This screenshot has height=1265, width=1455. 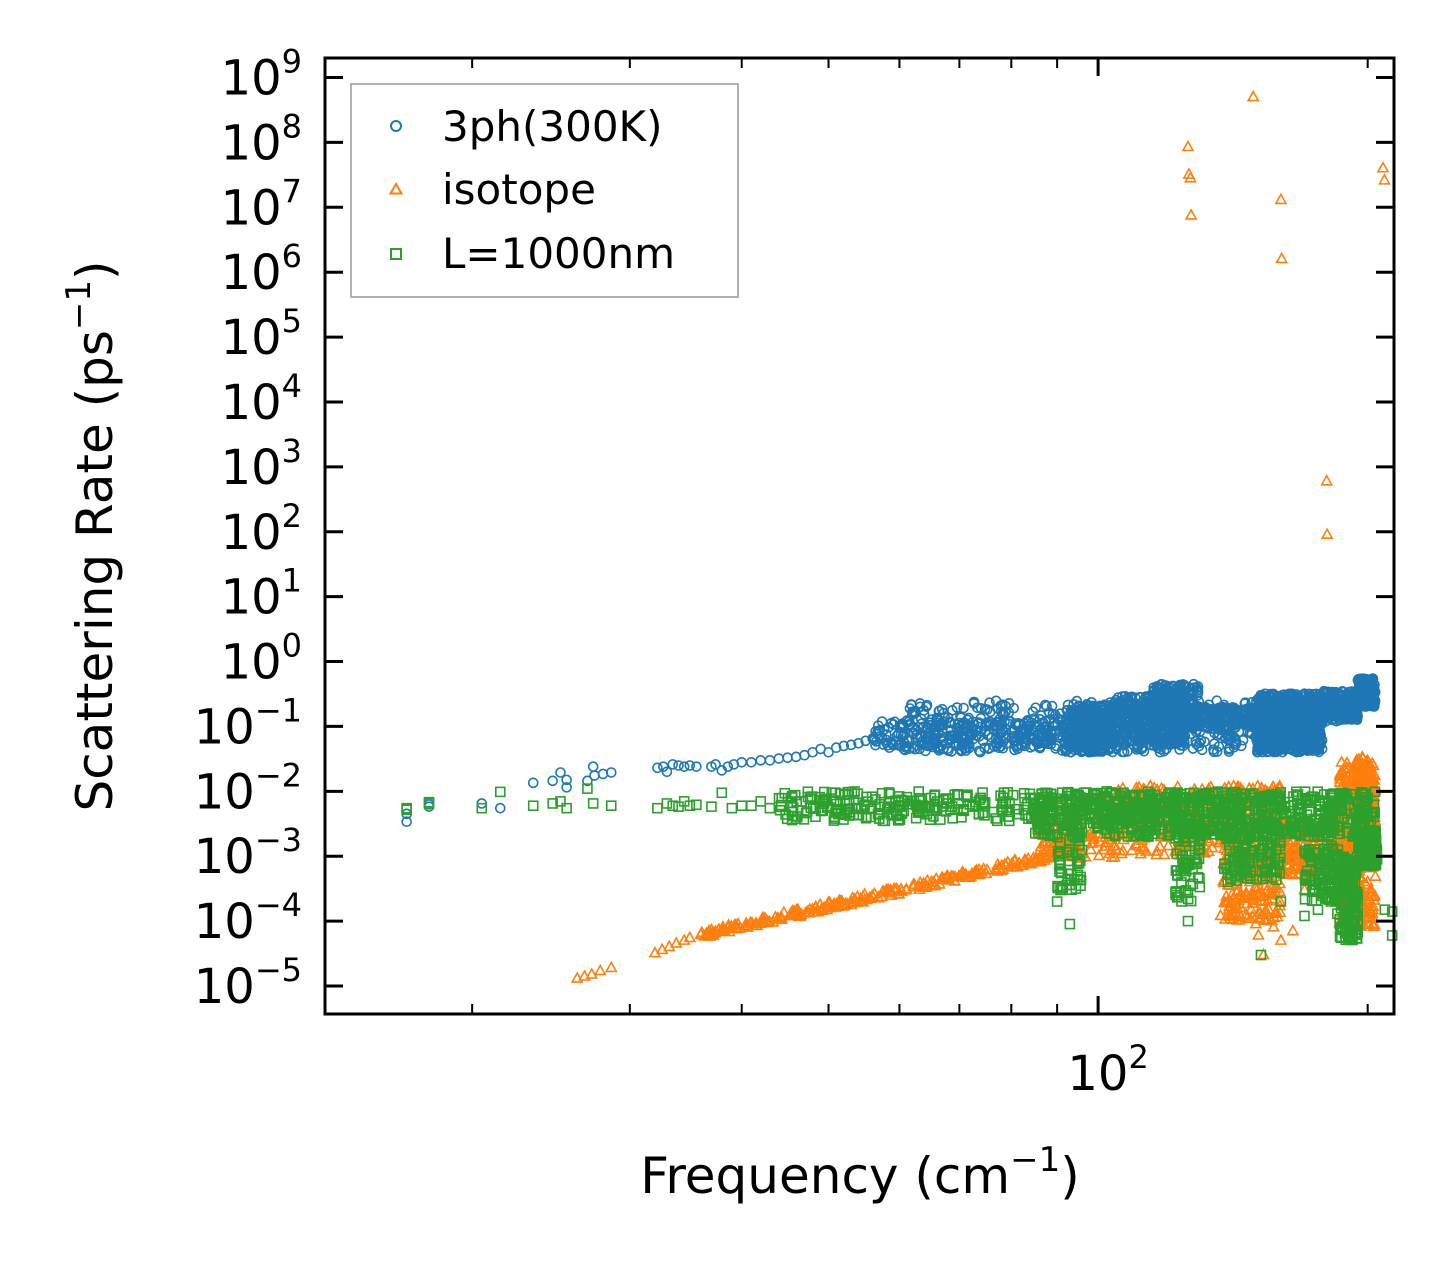 I want to click on series-3ph, so click(x=891, y=750).